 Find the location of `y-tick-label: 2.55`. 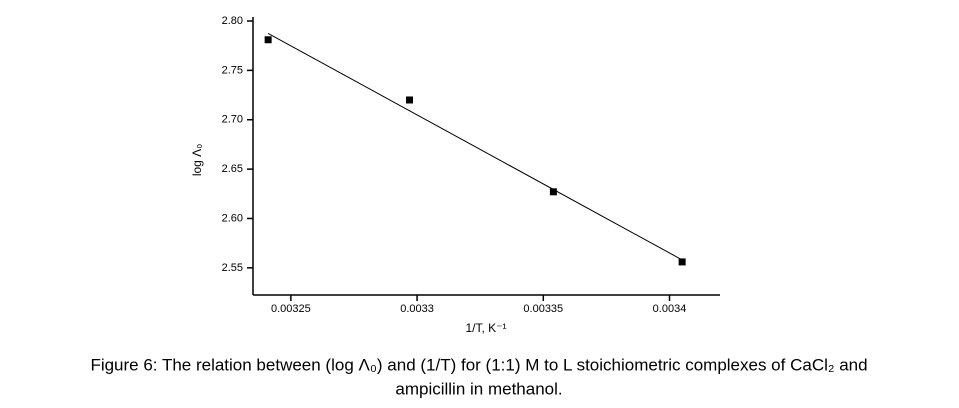

y-tick-label: 2.55 is located at coordinates (232, 268).